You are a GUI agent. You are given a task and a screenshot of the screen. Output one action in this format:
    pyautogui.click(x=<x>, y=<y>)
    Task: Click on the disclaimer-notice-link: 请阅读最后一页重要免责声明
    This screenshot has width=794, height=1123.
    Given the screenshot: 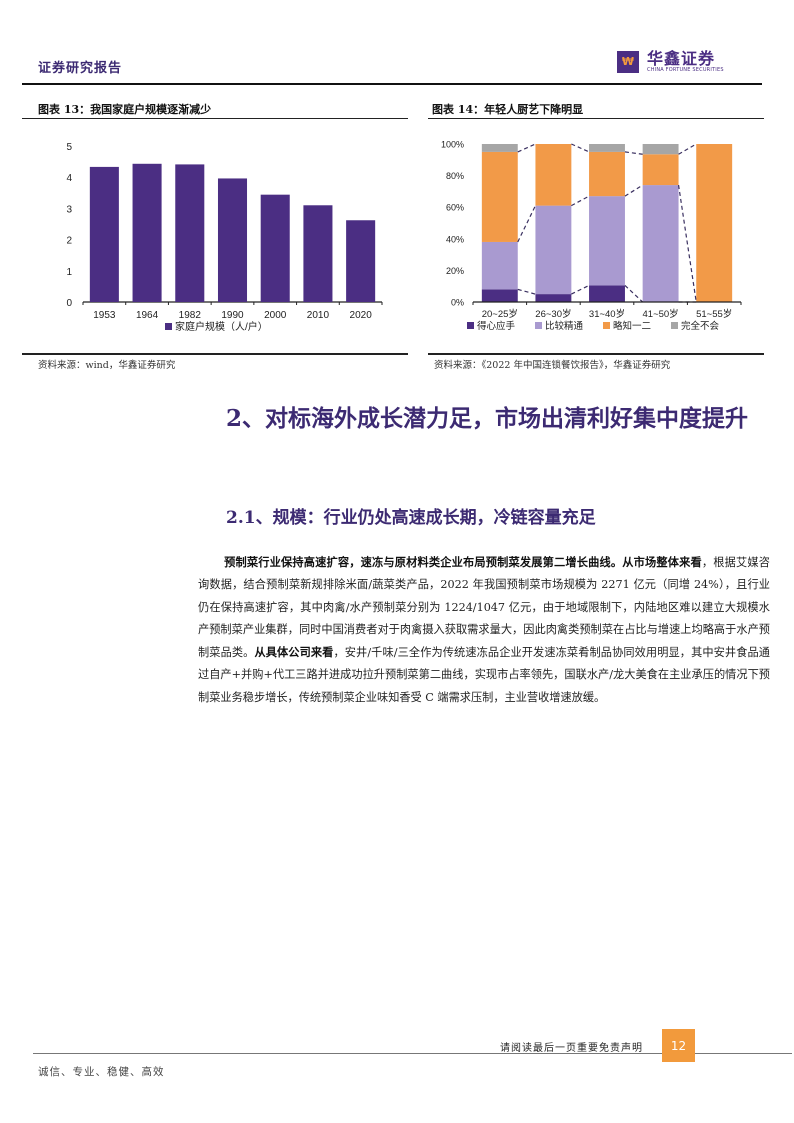 What is the action you would take?
    pyautogui.click(x=571, y=1048)
    